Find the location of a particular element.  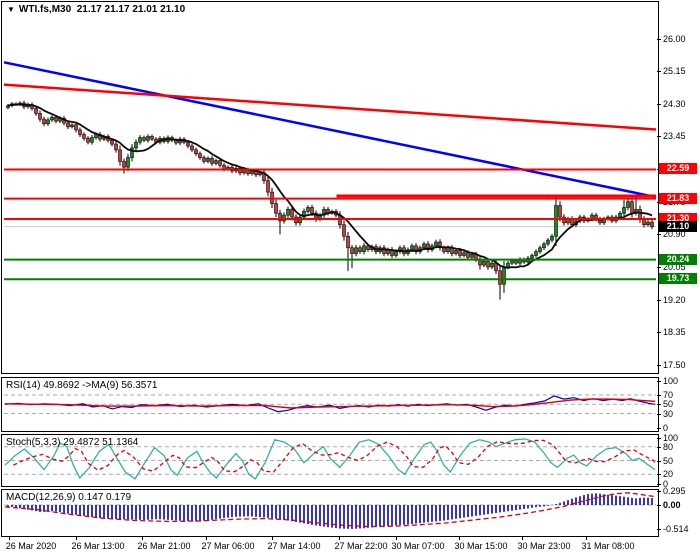

price-axis-label: 23.45 is located at coordinates (674, 136).